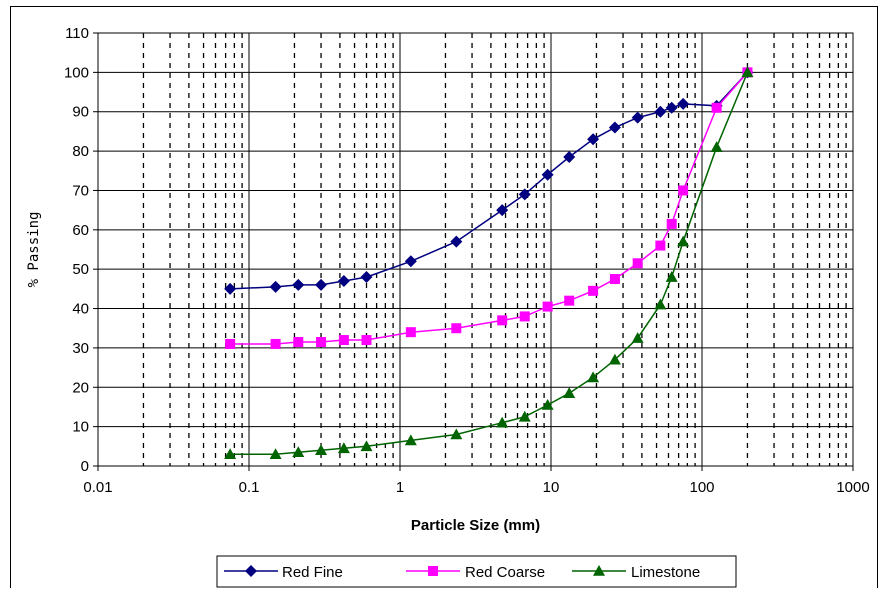 The image size is (886, 590). What do you see at coordinates (400, 487) in the screenshot?
I see `x-tick-label: 1` at bounding box center [400, 487].